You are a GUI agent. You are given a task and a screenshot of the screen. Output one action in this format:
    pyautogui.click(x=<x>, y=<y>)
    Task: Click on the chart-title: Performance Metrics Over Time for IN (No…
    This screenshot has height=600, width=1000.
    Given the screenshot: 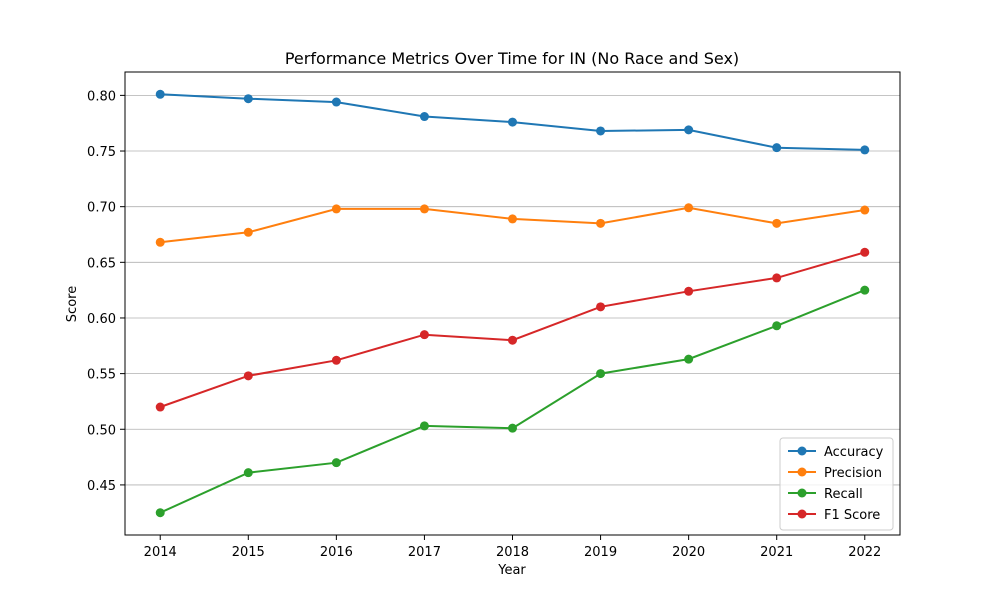 What is the action you would take?
    pyautogui.click(x=512, y=58)
    